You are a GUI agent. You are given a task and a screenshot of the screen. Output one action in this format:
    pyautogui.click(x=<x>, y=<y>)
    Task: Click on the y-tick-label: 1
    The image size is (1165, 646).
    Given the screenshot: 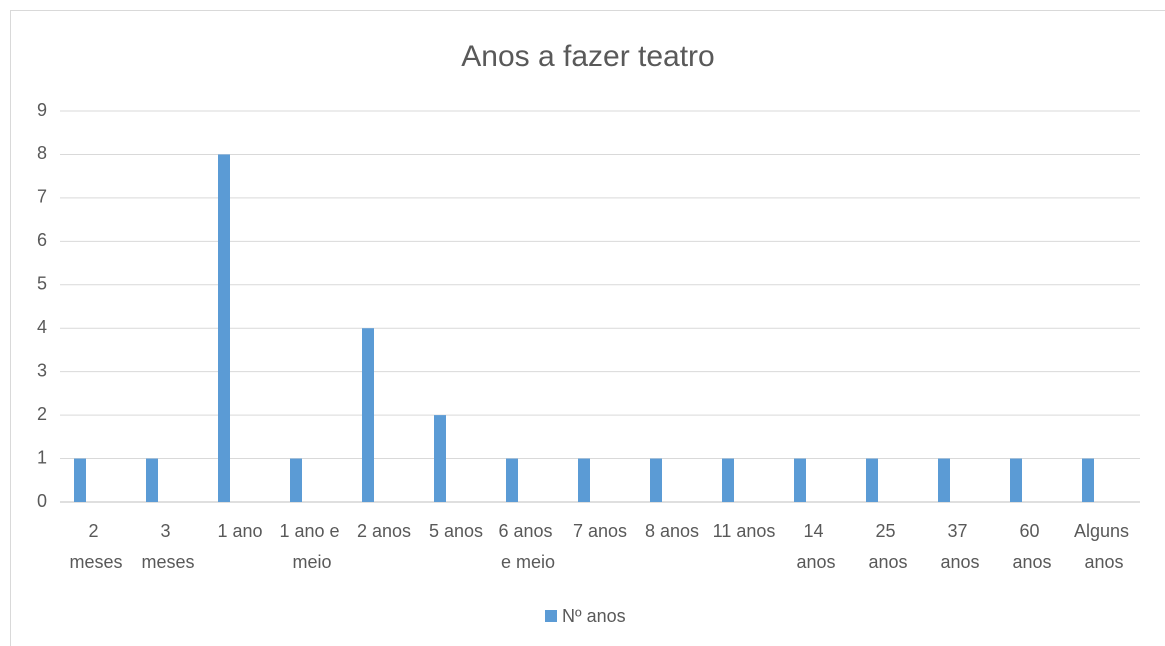 What is the action you would take?
    pyautogui.click(x=42, y=457)
    